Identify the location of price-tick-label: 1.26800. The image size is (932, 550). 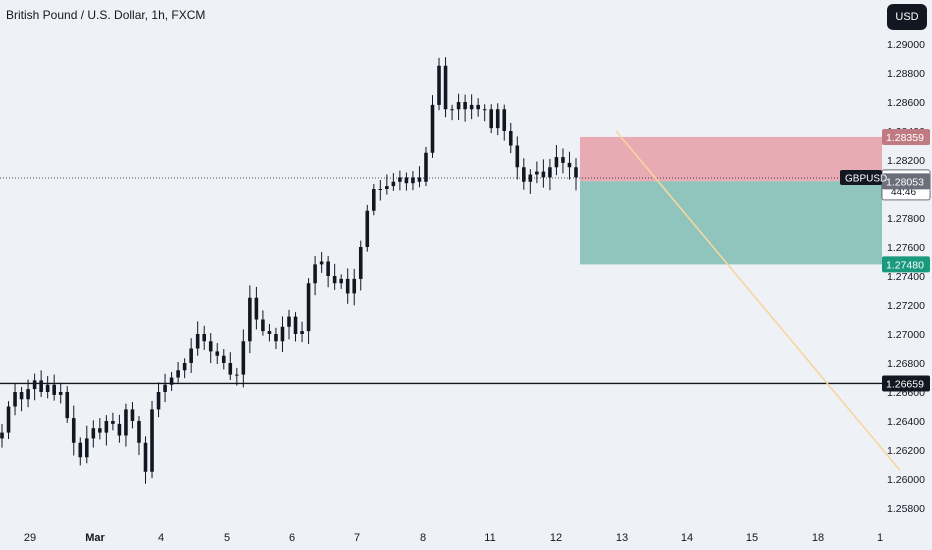
(906, 364).